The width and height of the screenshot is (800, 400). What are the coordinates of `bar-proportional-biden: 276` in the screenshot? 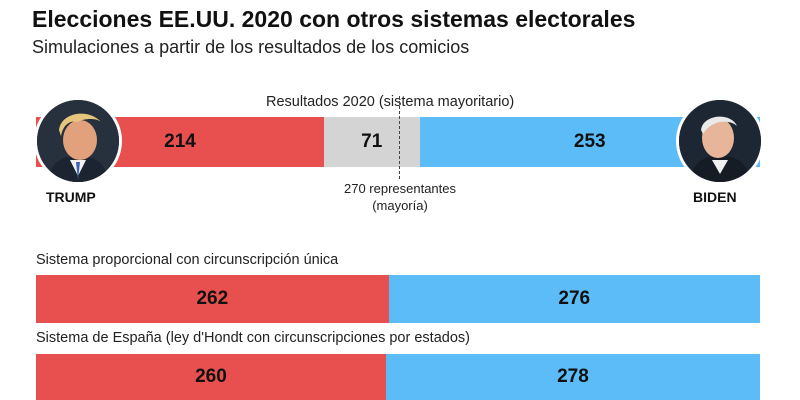 It's located at (574, 299).